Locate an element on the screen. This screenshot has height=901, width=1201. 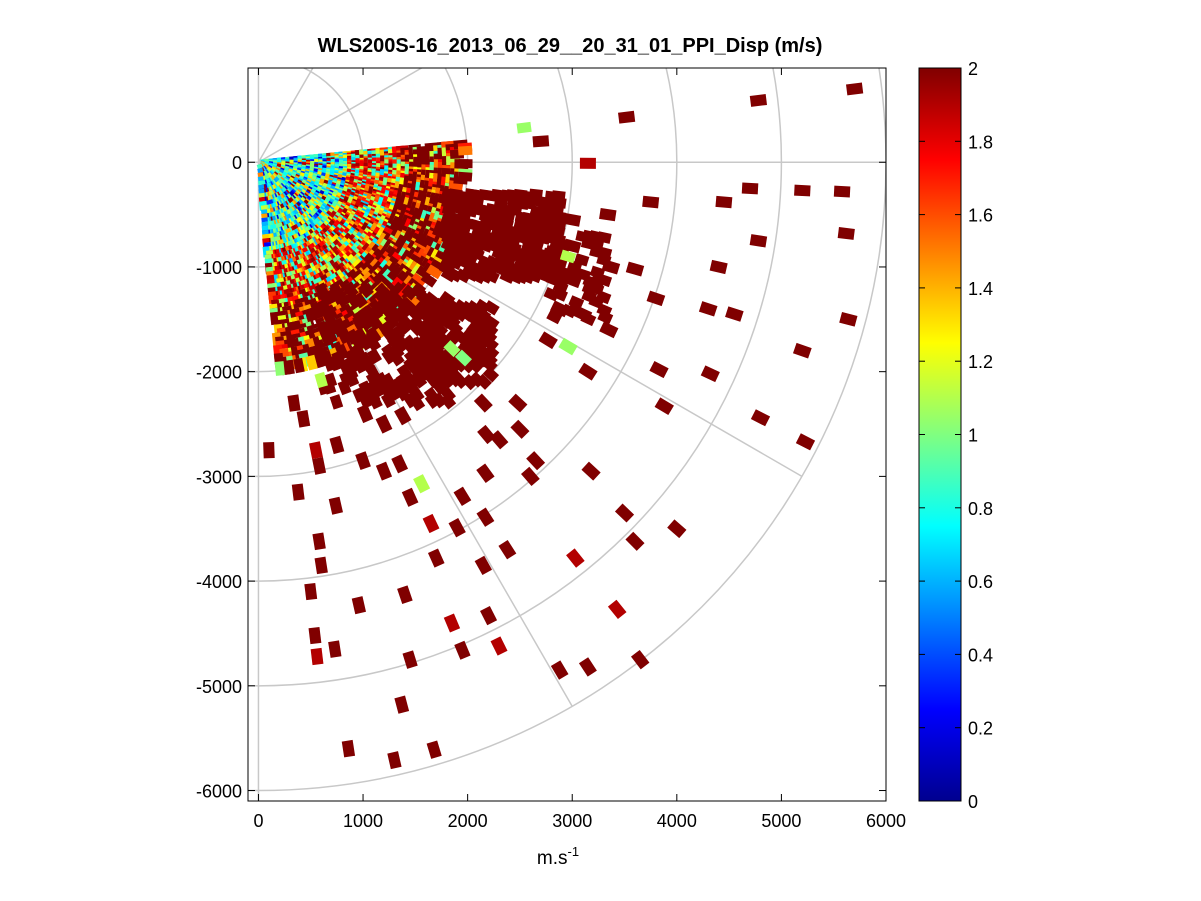
x-axis-label-superscript: -1 is located at coordinates (574, 851).